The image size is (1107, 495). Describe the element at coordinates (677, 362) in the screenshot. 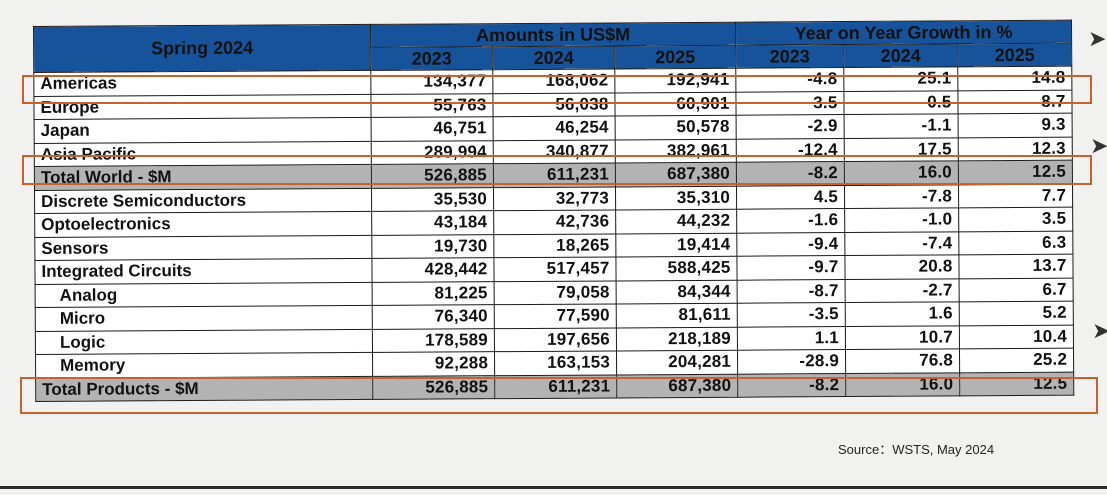

I see `amount-cell: 204,281` at that location.